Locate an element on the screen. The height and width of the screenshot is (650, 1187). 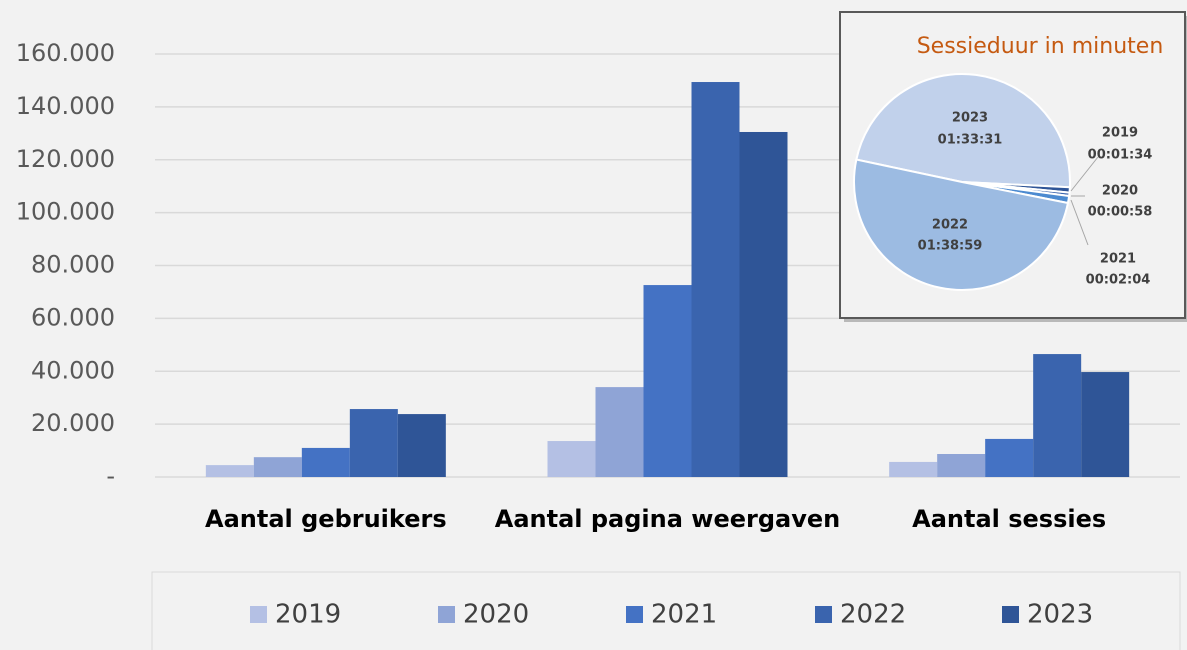
y-tick-label: 160.000 is located at coordinates (65, 53).